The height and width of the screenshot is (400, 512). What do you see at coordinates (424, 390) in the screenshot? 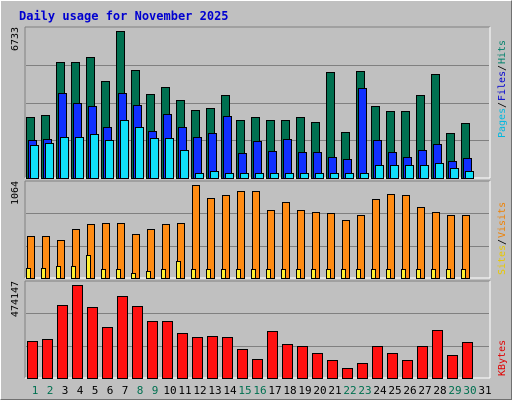
I see `x-label-day-27: 27` at bounding box center [424, 390].